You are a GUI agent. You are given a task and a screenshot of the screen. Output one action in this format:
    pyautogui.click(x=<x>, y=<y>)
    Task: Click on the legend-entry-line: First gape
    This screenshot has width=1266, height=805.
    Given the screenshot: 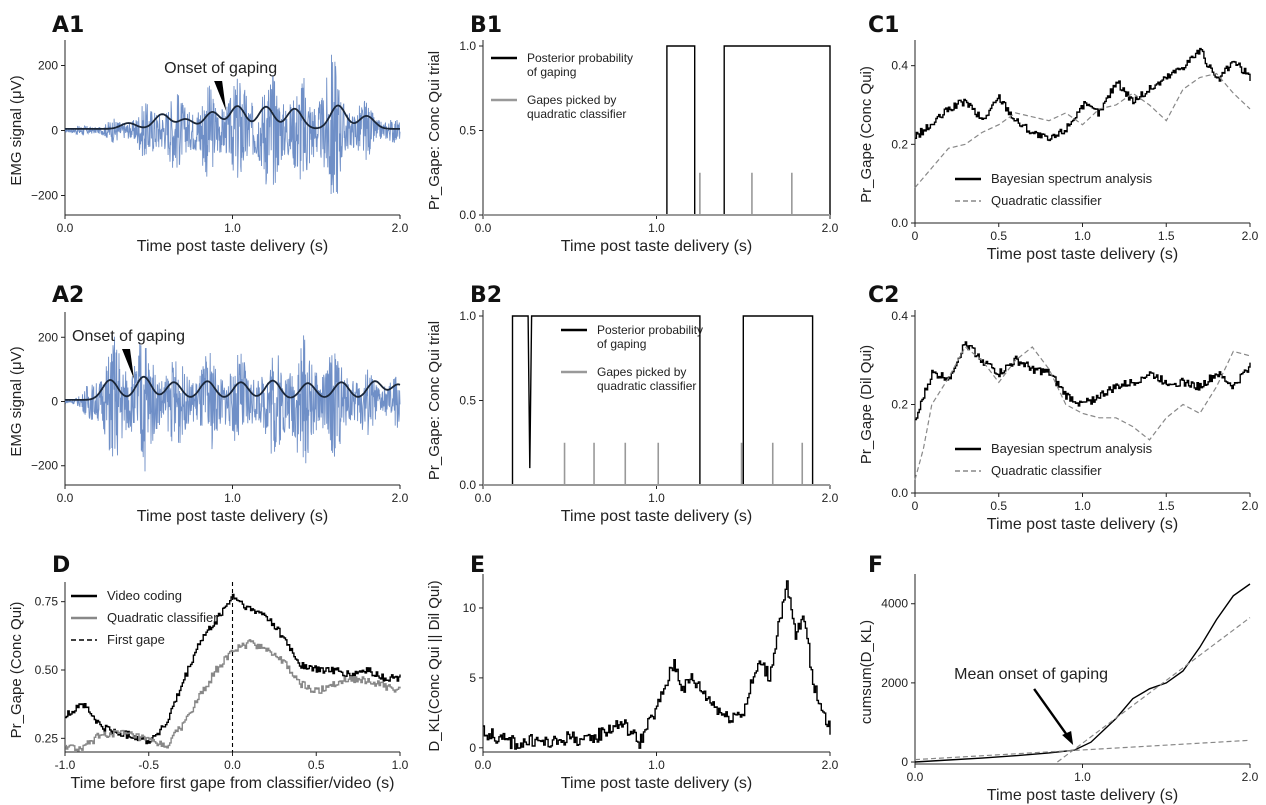 What is the action you would take?
    pyautogui.click(x=136, y=639)
    